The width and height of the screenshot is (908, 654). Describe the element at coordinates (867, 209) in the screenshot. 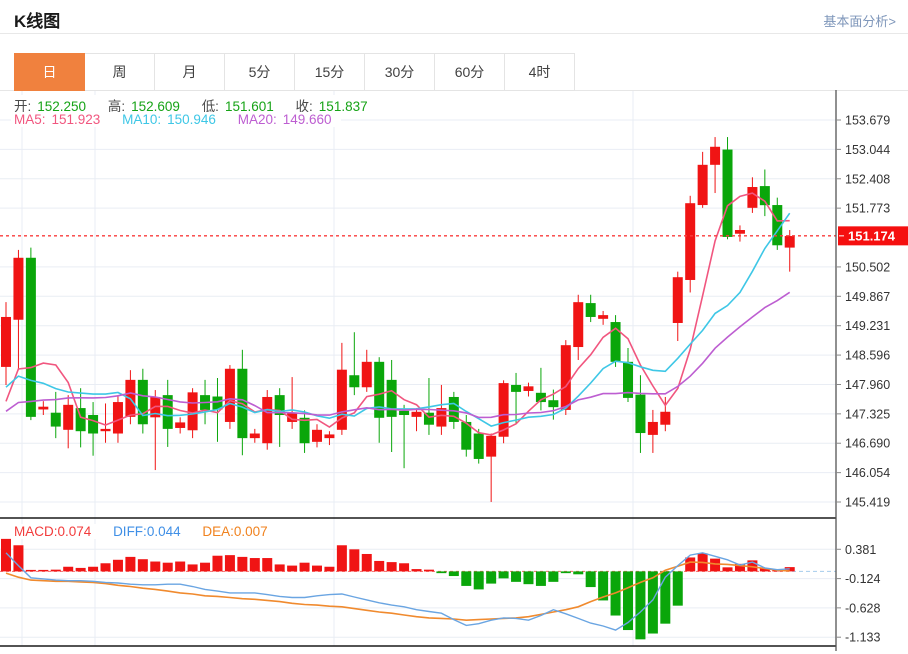

I see `price-axis-label: 151.773` at that location.